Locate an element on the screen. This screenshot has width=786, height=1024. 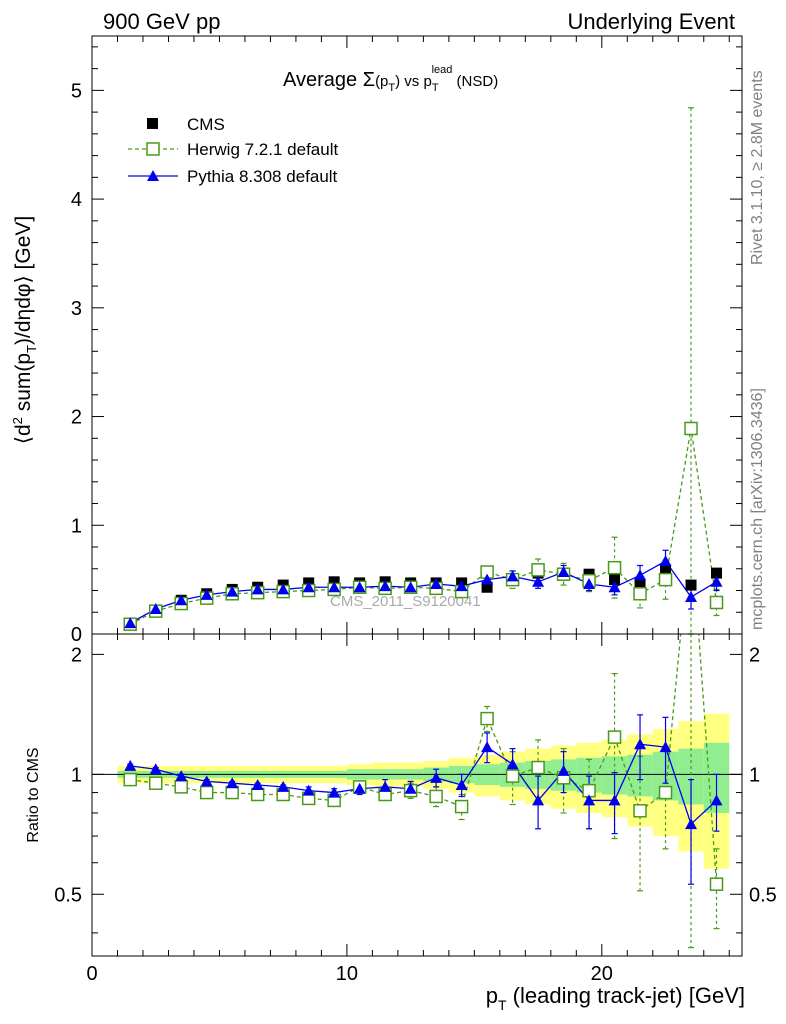
x-axis-label: pT (leading track-jet) [GeV] is located at coordinates (615, 998).